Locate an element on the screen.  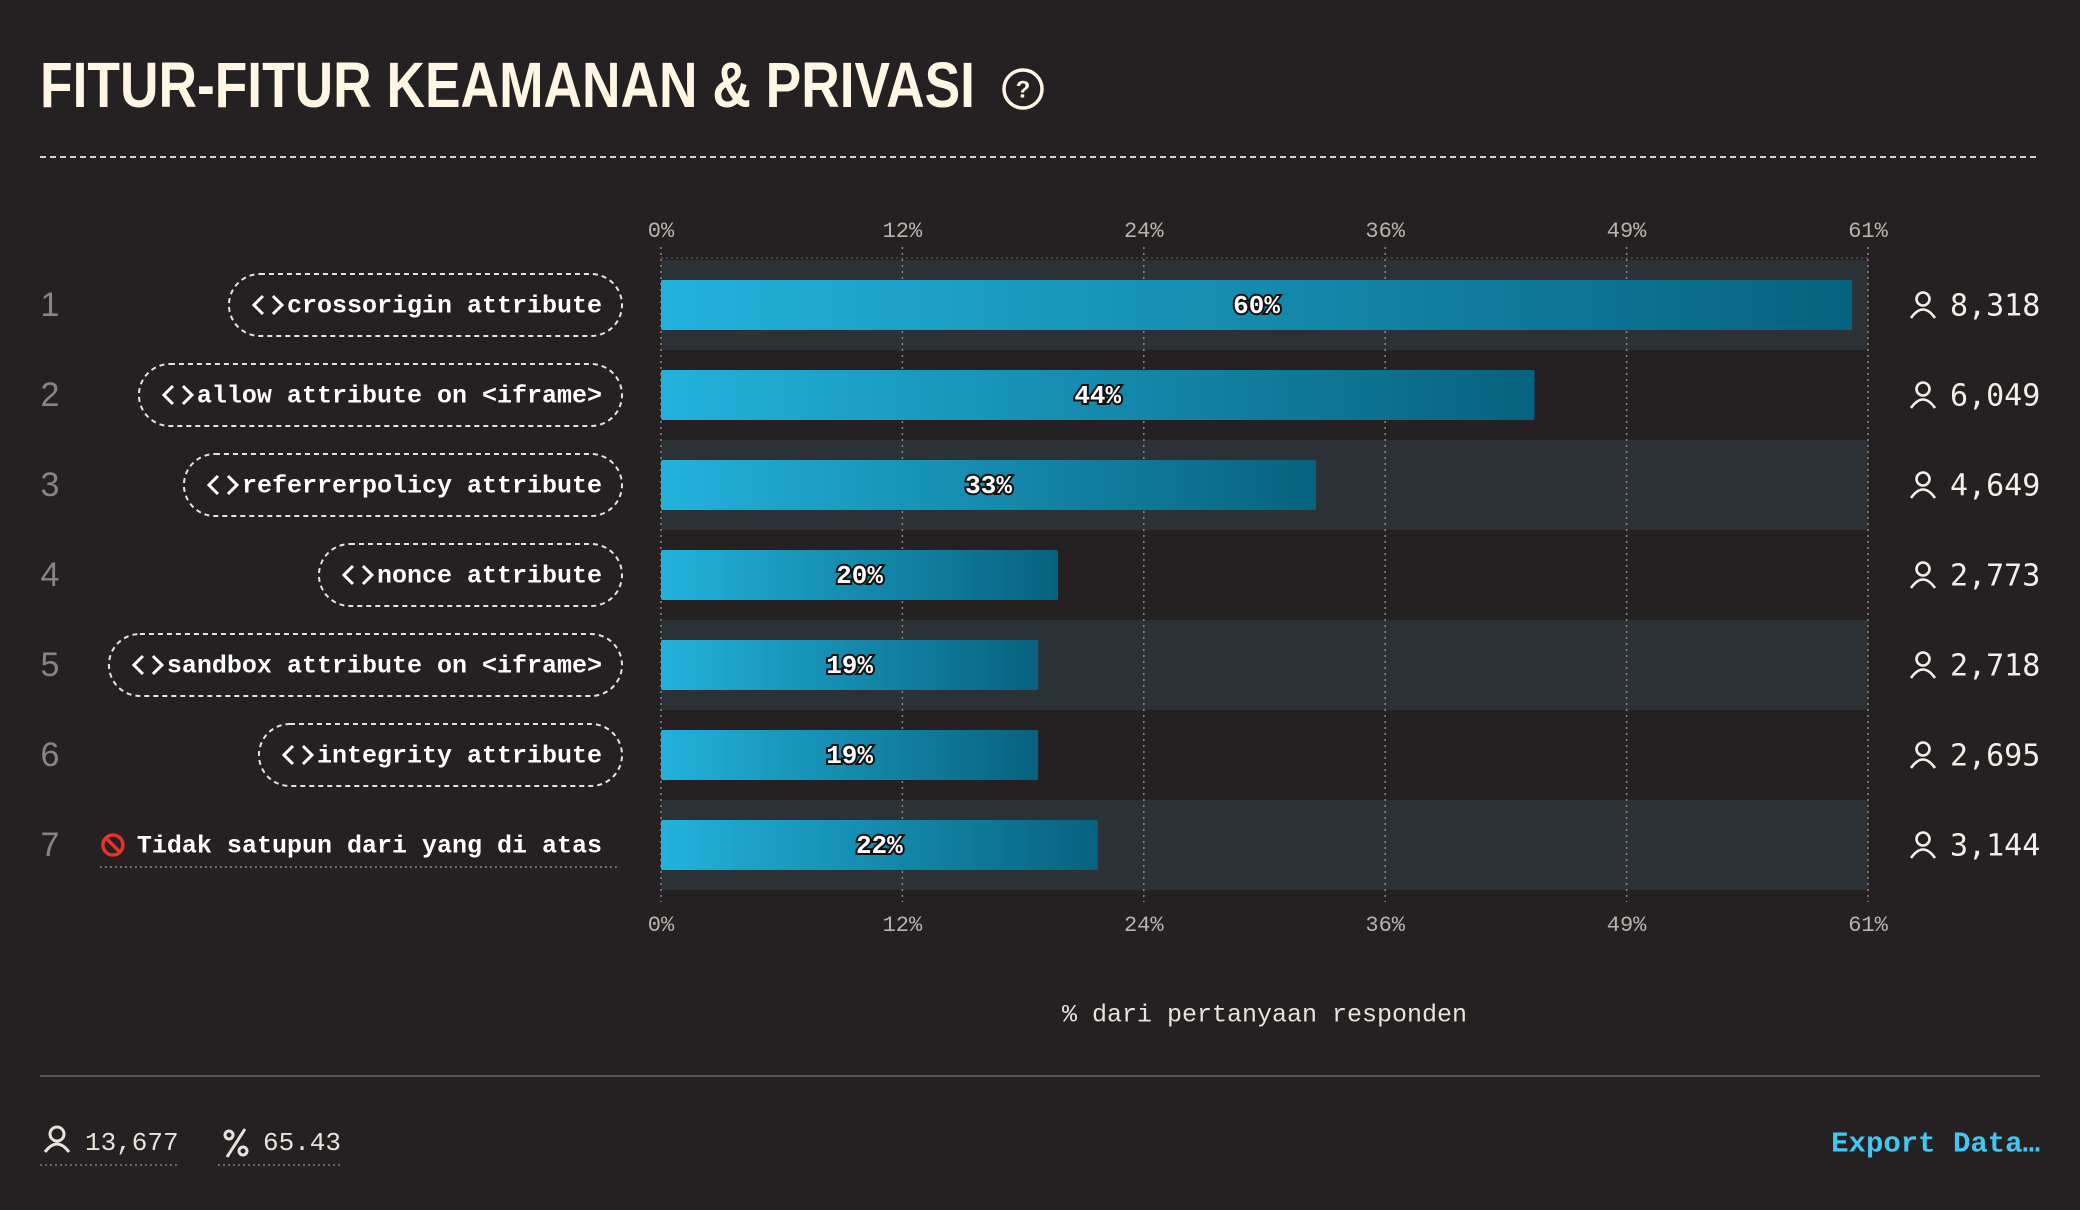
category-label: Tidak satupun dari yang di atas is located at coordinates (369, 846).